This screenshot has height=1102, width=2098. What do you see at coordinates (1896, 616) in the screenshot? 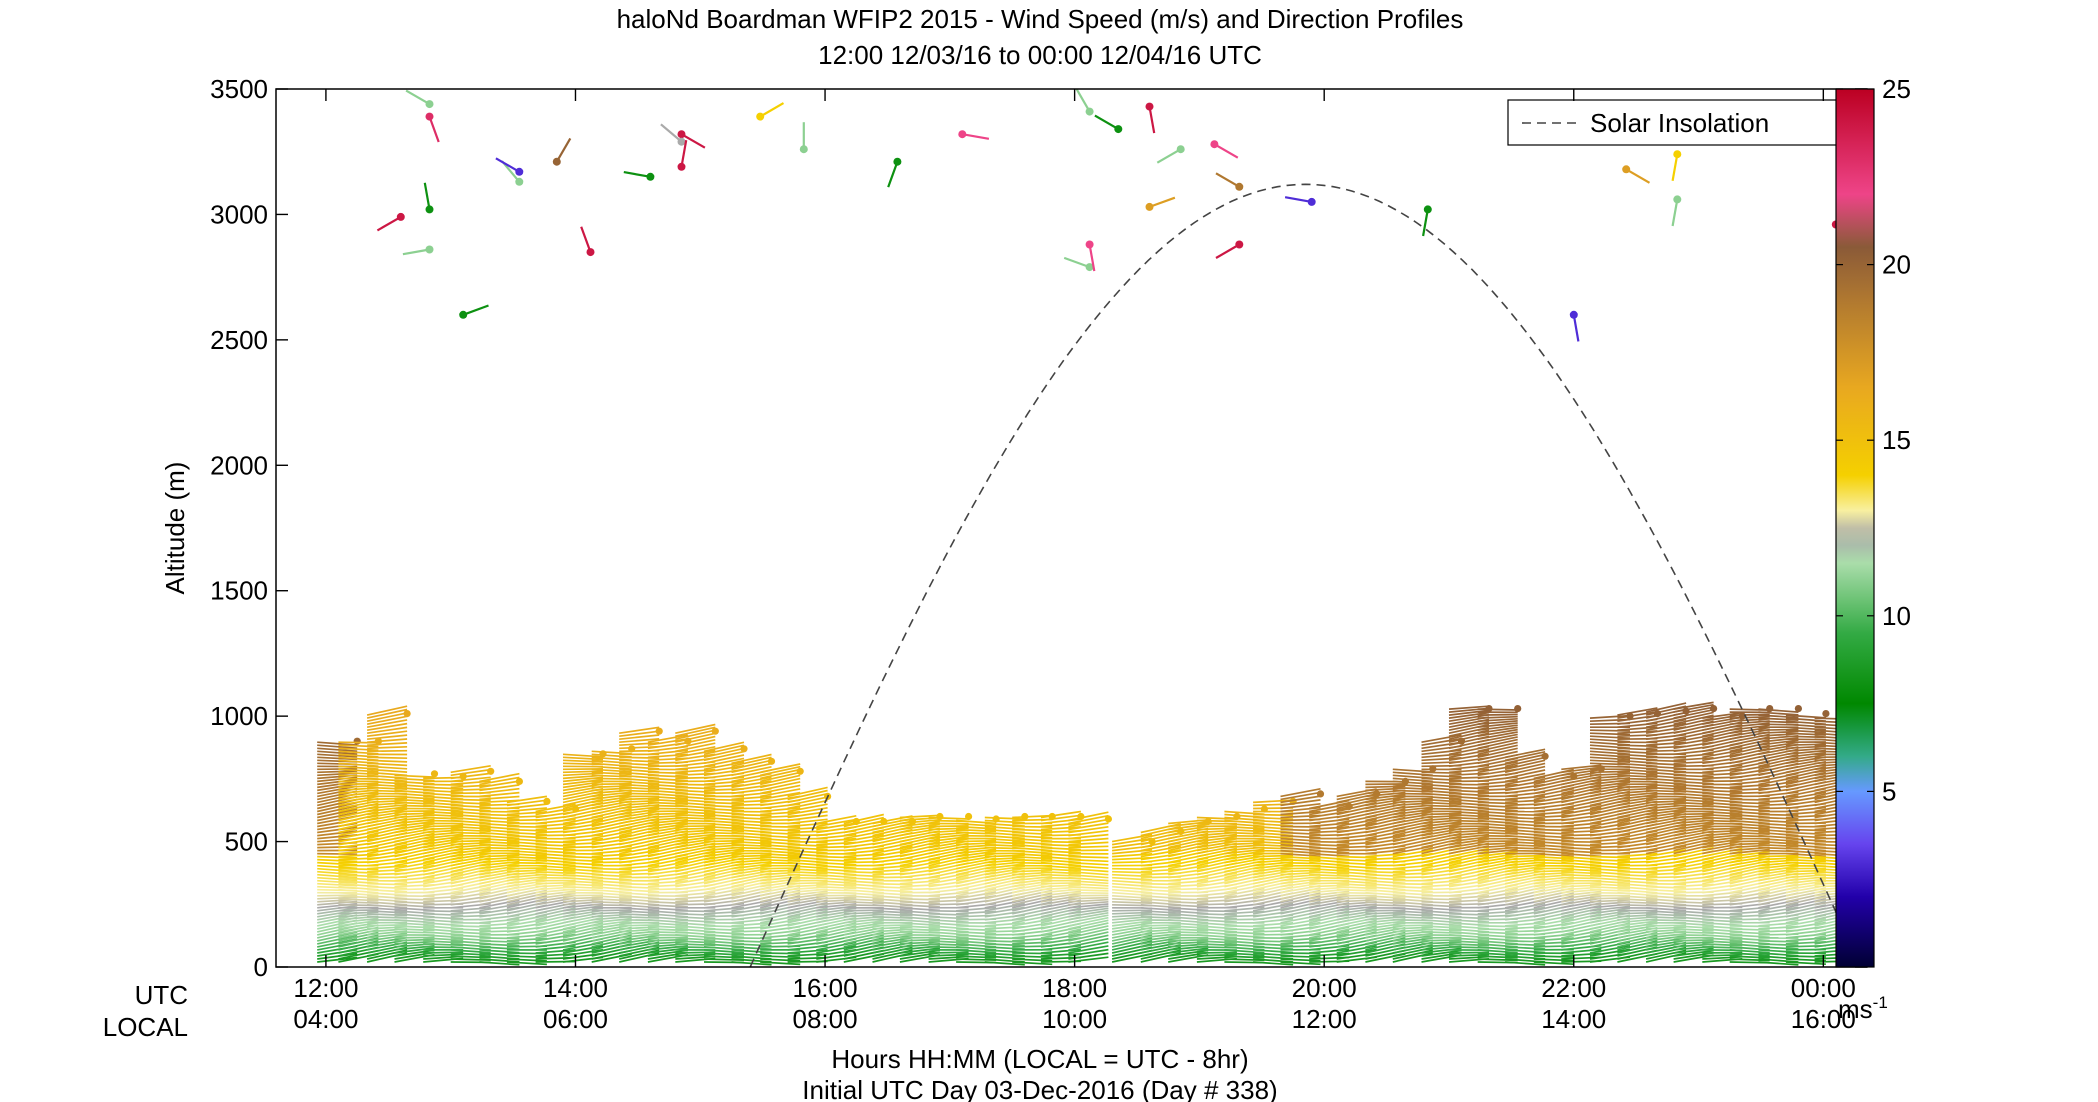
I see `colorbar-tick-label: 10` at bounding box center [1896, 616].